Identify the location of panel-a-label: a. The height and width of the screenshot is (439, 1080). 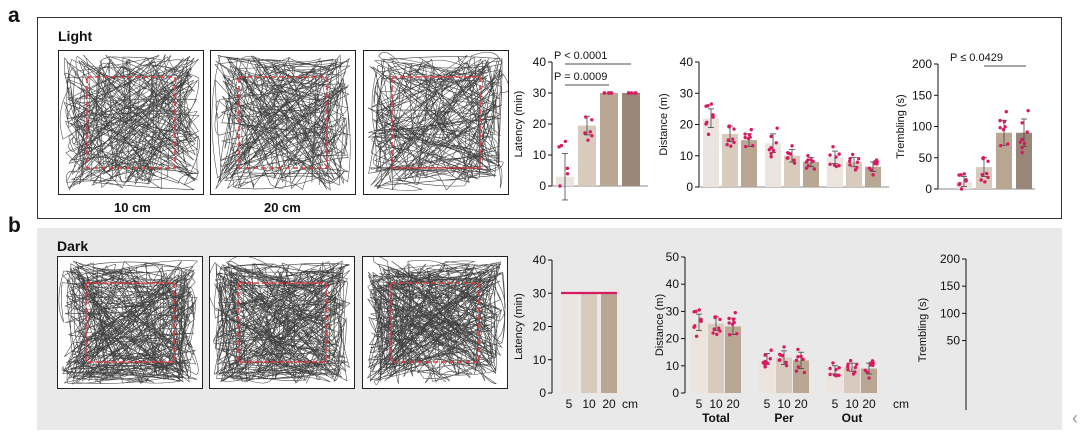
(14, 15).